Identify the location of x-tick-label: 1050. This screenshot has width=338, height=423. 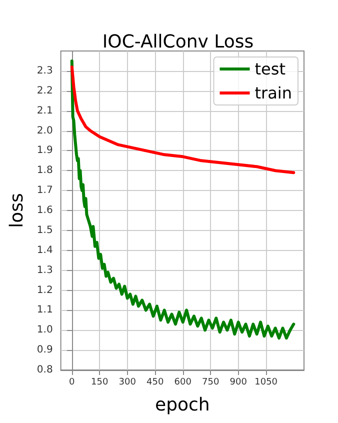
(266, 383).